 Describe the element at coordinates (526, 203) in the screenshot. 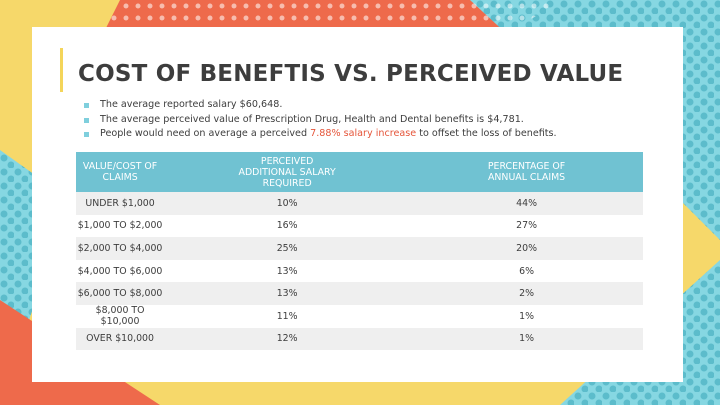

I see `table-cell: 44%` at that location.